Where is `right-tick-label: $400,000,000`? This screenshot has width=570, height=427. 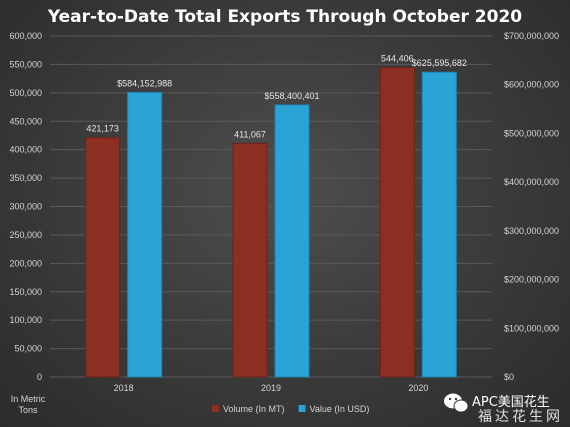 right-tick-label: $400,000,000 is located at coordinates (531, 182).